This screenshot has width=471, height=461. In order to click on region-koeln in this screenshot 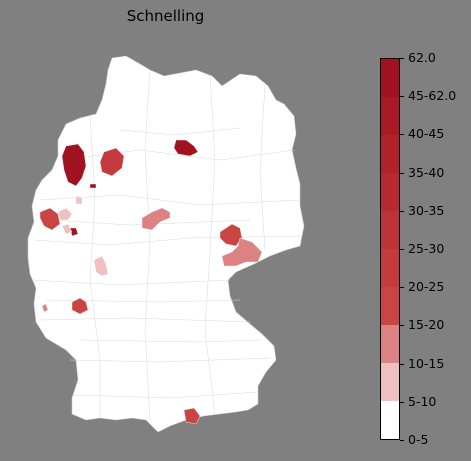, I will do `click(74, 232)`.